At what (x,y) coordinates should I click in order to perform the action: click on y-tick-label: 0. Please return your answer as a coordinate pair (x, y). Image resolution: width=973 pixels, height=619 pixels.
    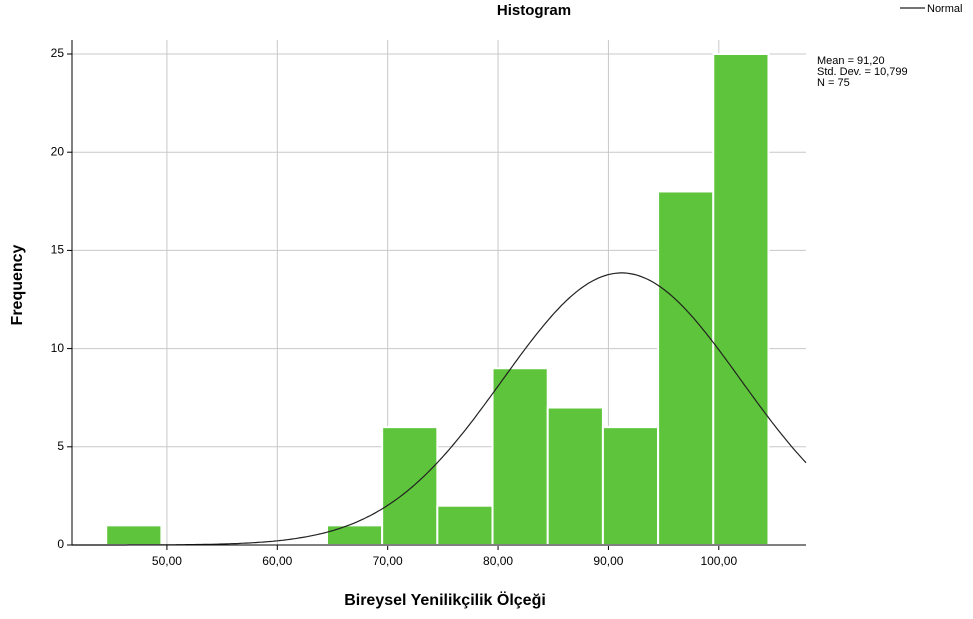
    Looking at the image, I should click on (60, 544).